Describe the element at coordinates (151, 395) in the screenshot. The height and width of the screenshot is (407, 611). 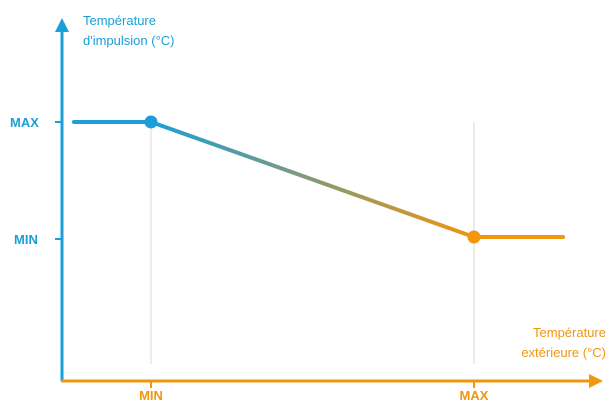
I see `x-tick-label-min: MIN` at that location.